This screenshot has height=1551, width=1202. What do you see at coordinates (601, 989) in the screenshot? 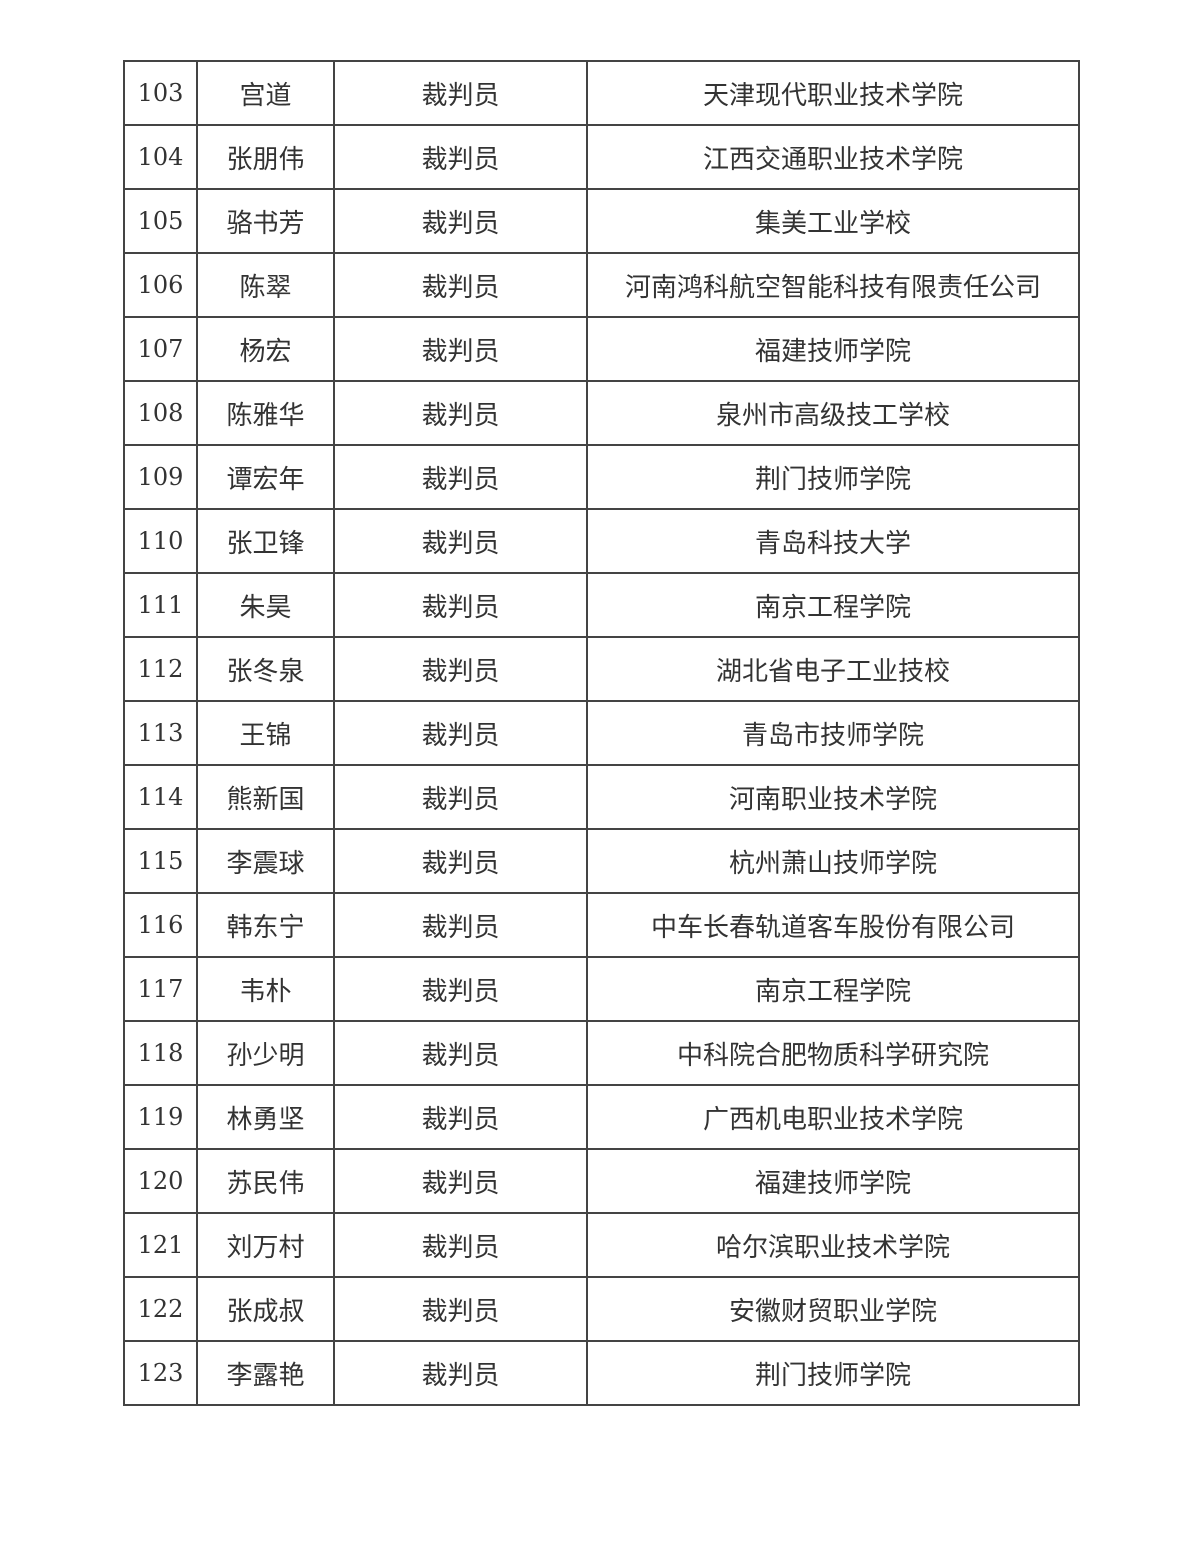
I see `table-row: 117 韦朴 裁判员 南京工程学院` at bounding box center [601, 989].